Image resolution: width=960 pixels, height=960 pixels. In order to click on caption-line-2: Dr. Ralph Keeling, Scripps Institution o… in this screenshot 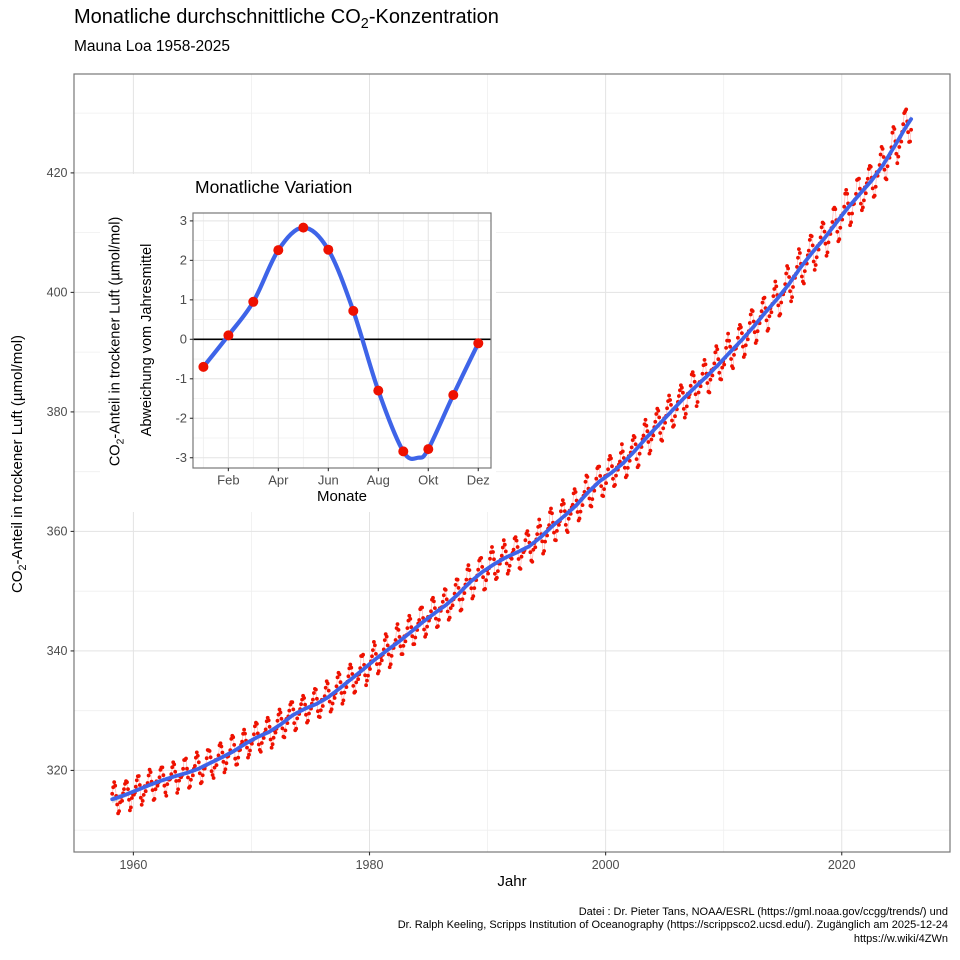, I will do `click(672, 925)`.